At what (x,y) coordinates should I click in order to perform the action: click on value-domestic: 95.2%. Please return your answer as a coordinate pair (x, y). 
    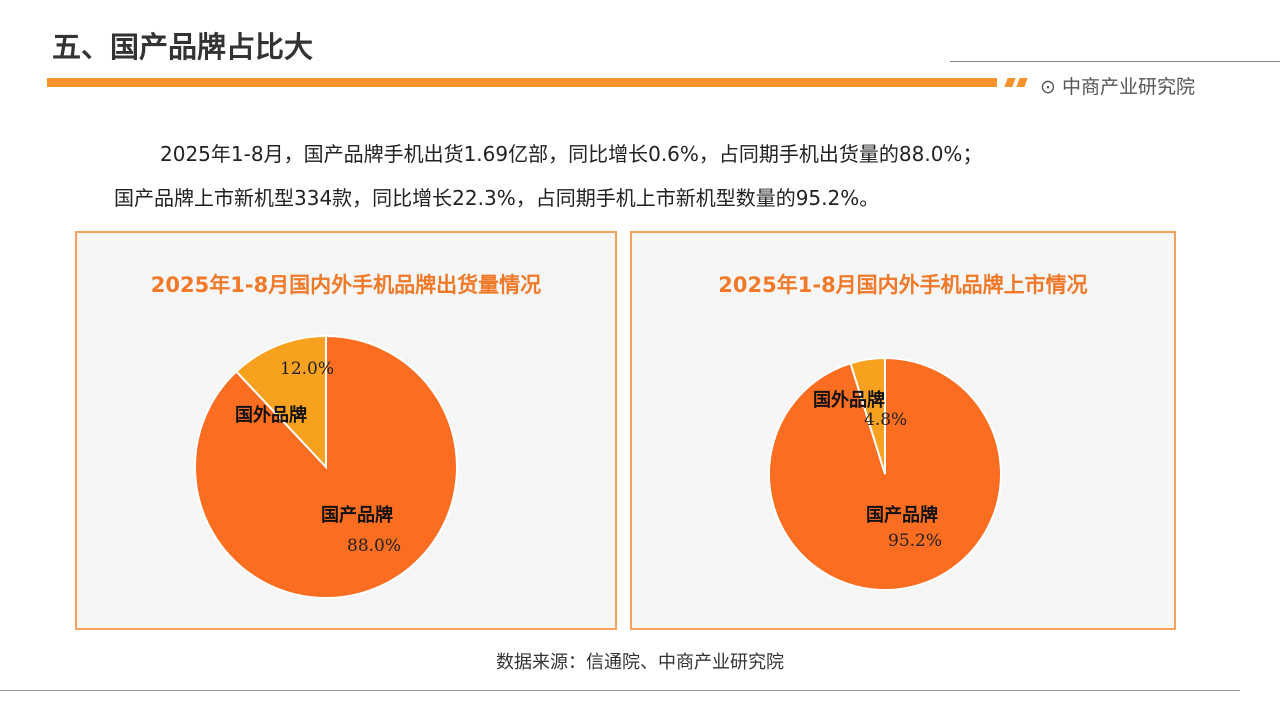
    Looking at the image, I should click on (915, 541).